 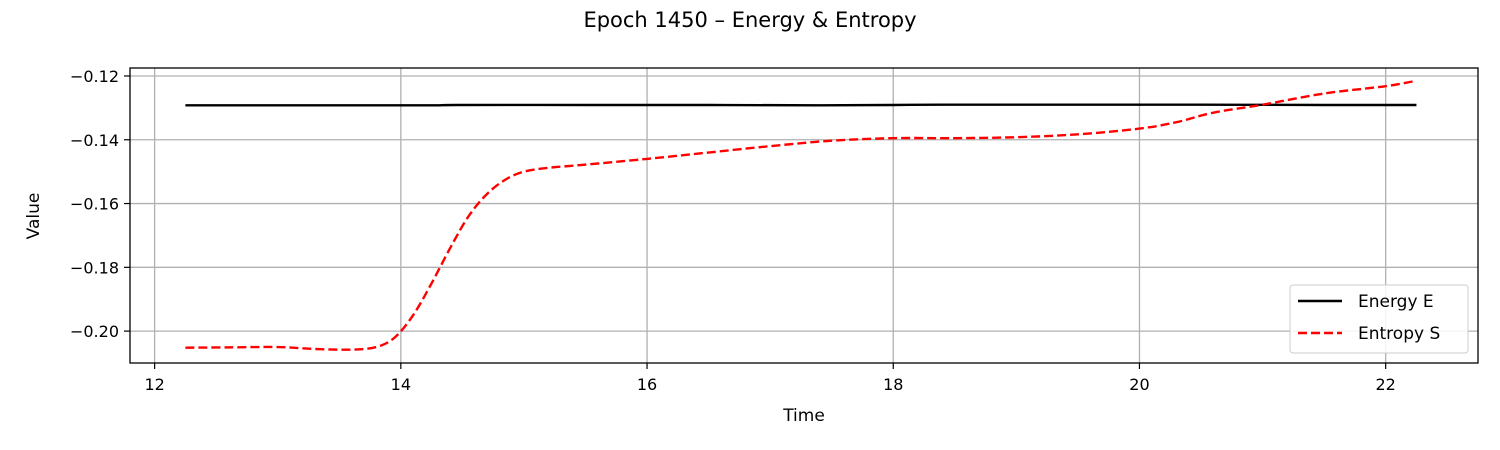 I want to click on legend-label-energy: Energy E, so click(x=1396, y=302).